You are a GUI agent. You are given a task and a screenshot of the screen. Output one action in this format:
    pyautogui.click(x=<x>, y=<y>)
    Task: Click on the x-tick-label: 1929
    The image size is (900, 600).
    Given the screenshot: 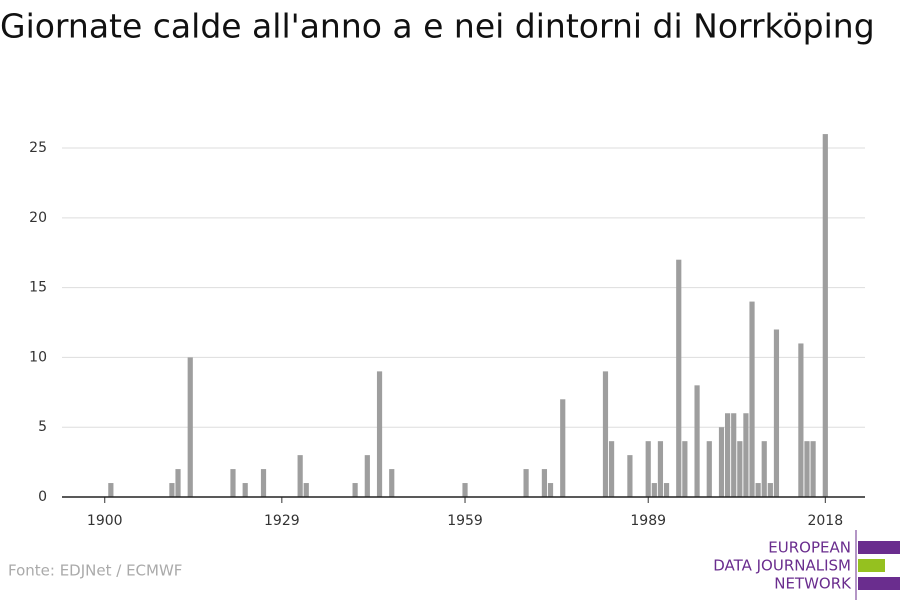 What is the action you would take?
    pyautogui.click(x=282, y=521)
    